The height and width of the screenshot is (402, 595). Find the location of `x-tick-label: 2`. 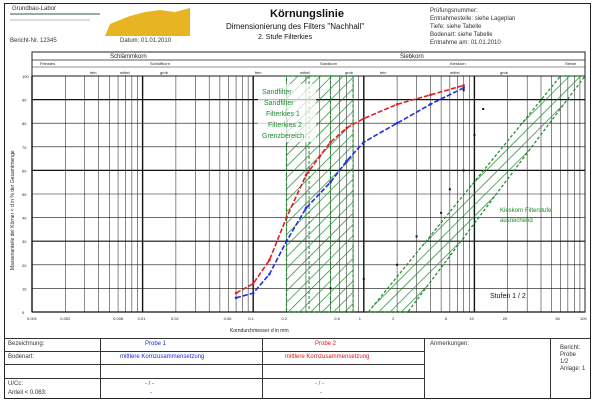

x-tick-label: 2 is located at coordinates (393, 318).